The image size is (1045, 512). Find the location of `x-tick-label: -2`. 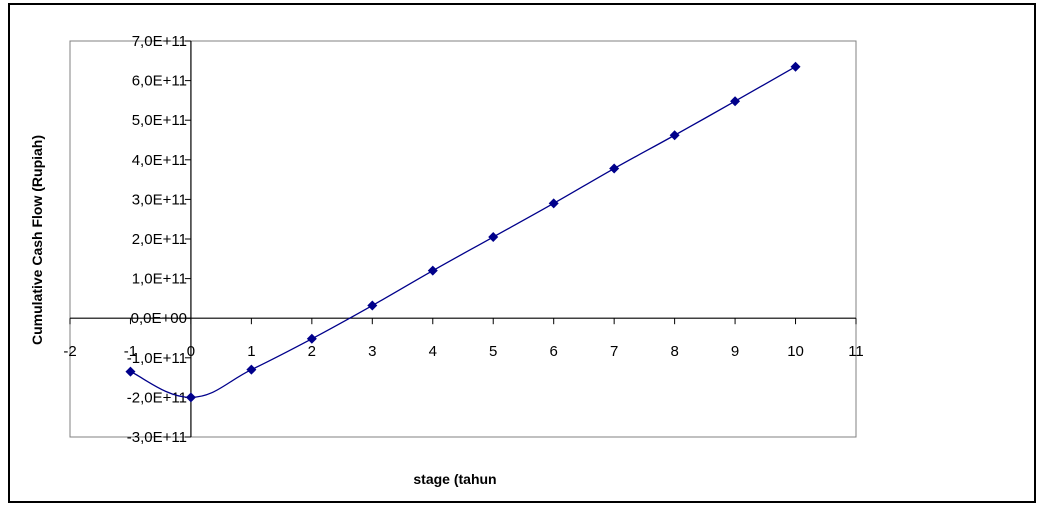

x-tick-label: -2 is located at coordinates (69, 351).